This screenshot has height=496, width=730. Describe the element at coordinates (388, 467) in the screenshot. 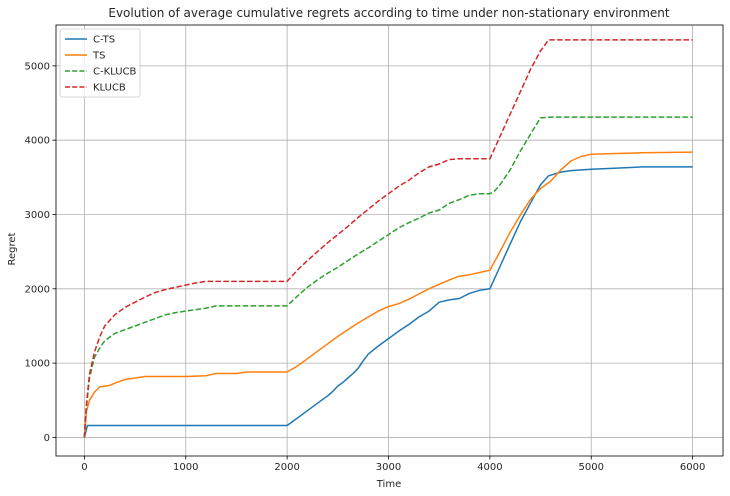

I see `x-tick-label: 3000` at that location.